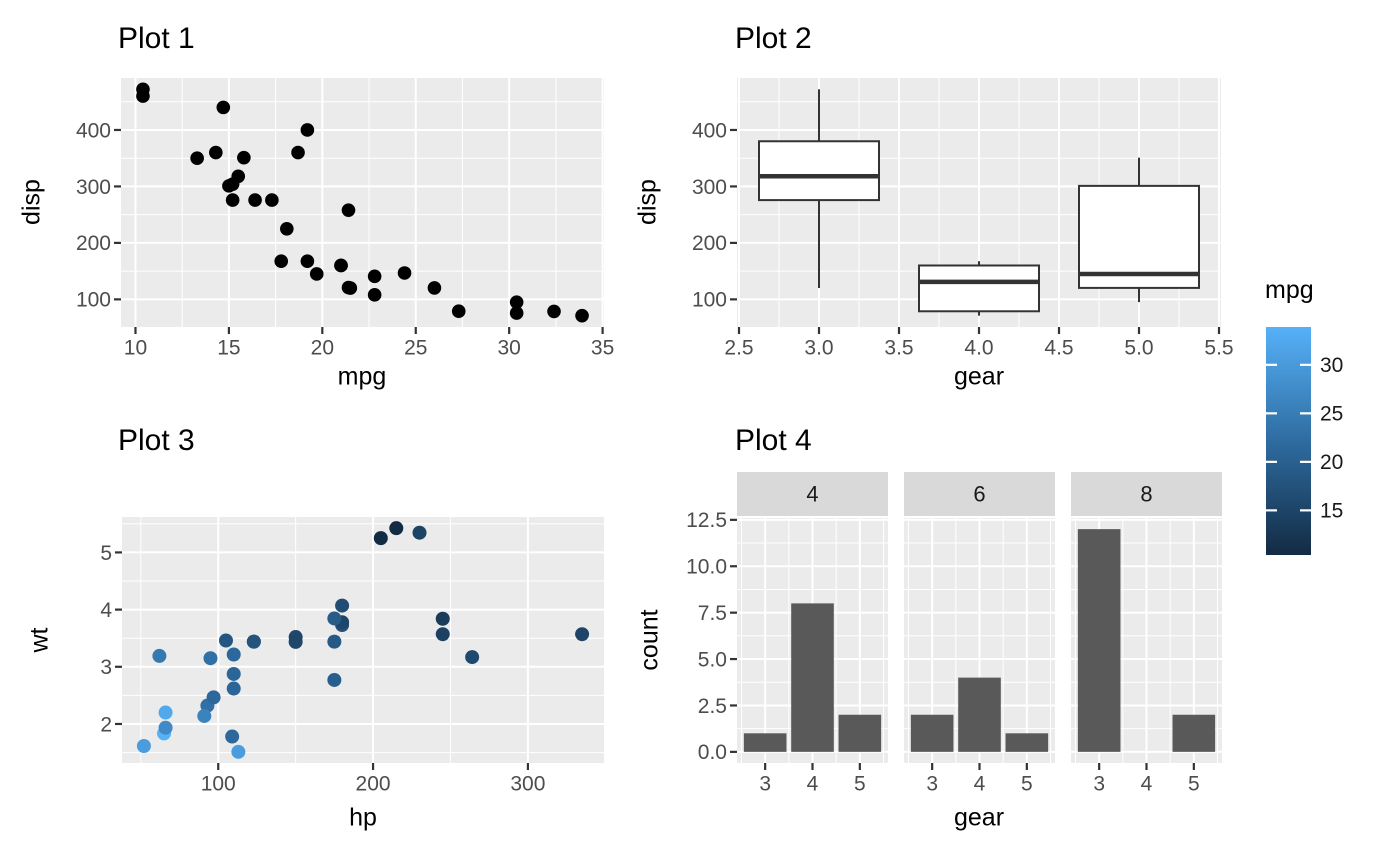  I want to click on x-axis-tick-label: 2.5, so click(738, 347).